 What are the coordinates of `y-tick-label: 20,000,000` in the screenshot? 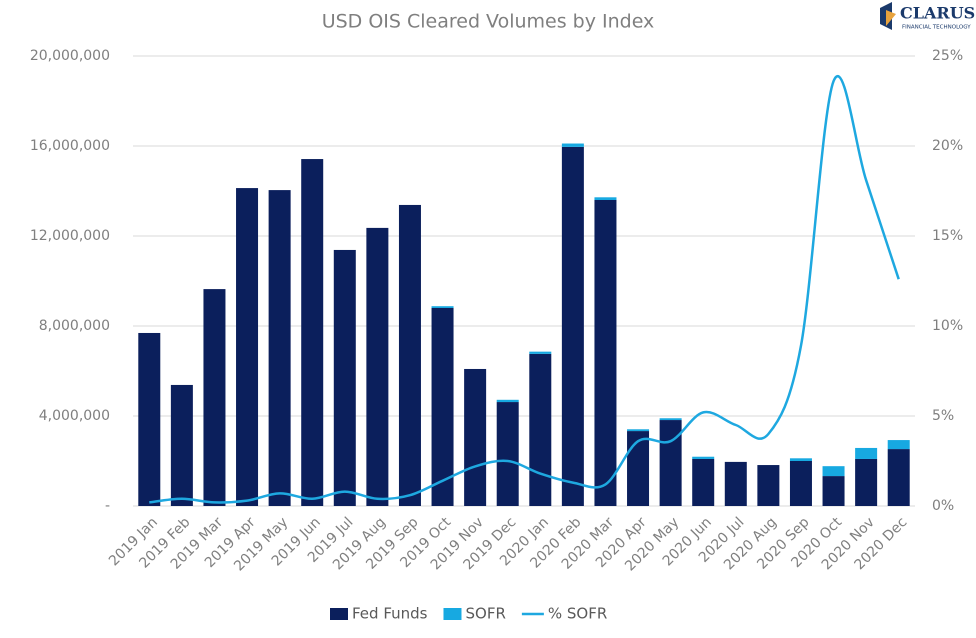 It's located at (70, 56).